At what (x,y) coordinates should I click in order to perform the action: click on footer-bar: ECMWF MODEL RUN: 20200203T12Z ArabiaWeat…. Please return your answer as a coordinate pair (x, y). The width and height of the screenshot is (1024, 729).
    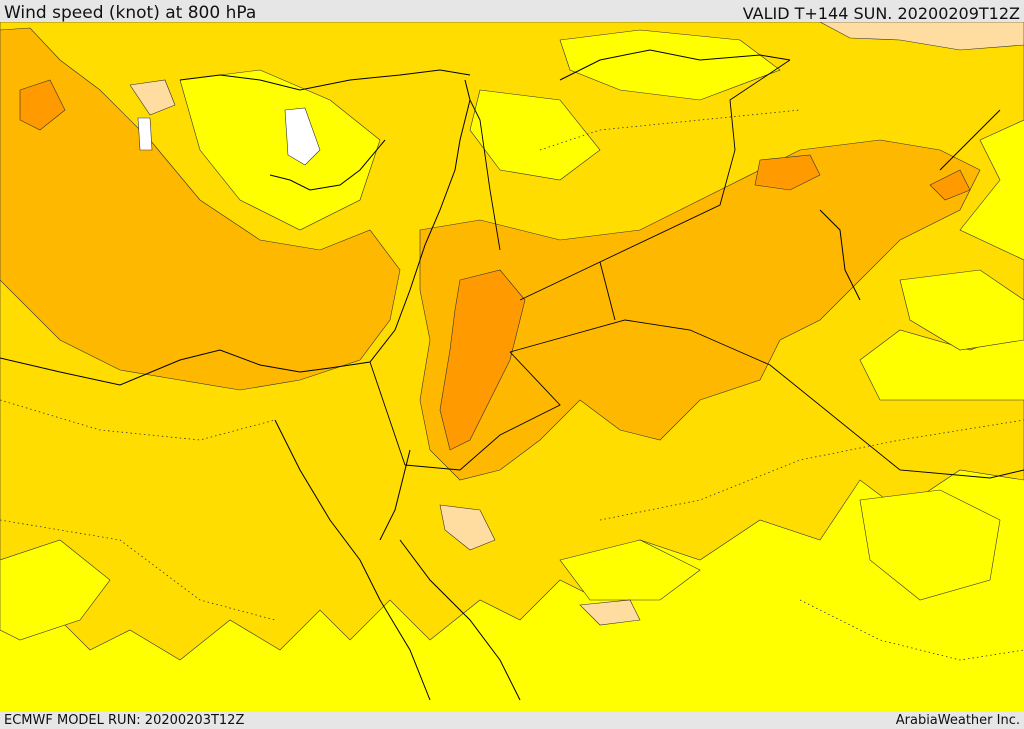
    Looking at the image, I should click on (512, 720).